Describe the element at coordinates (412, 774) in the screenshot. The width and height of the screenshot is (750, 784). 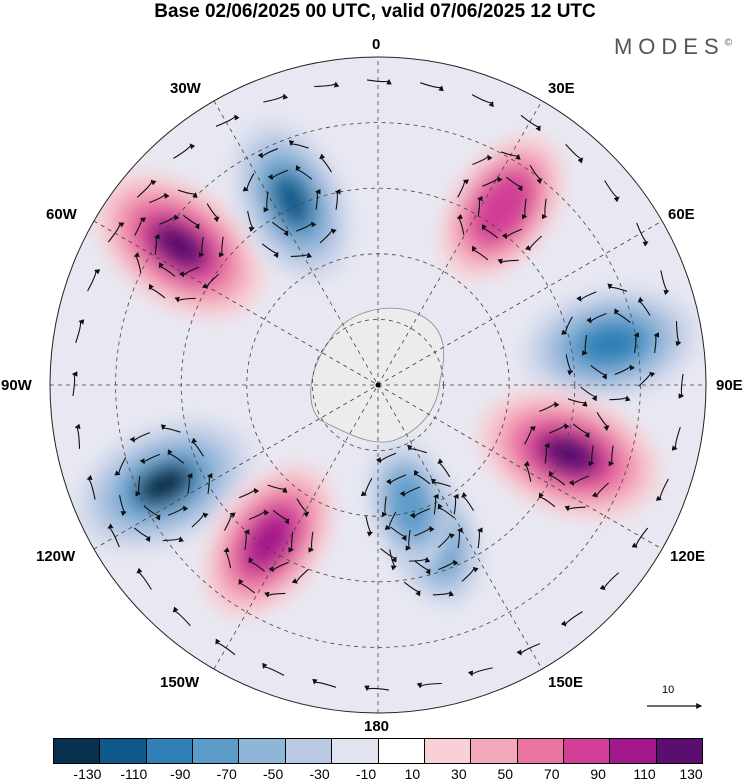
I see `colorbar-tick-label: 10` at that location.